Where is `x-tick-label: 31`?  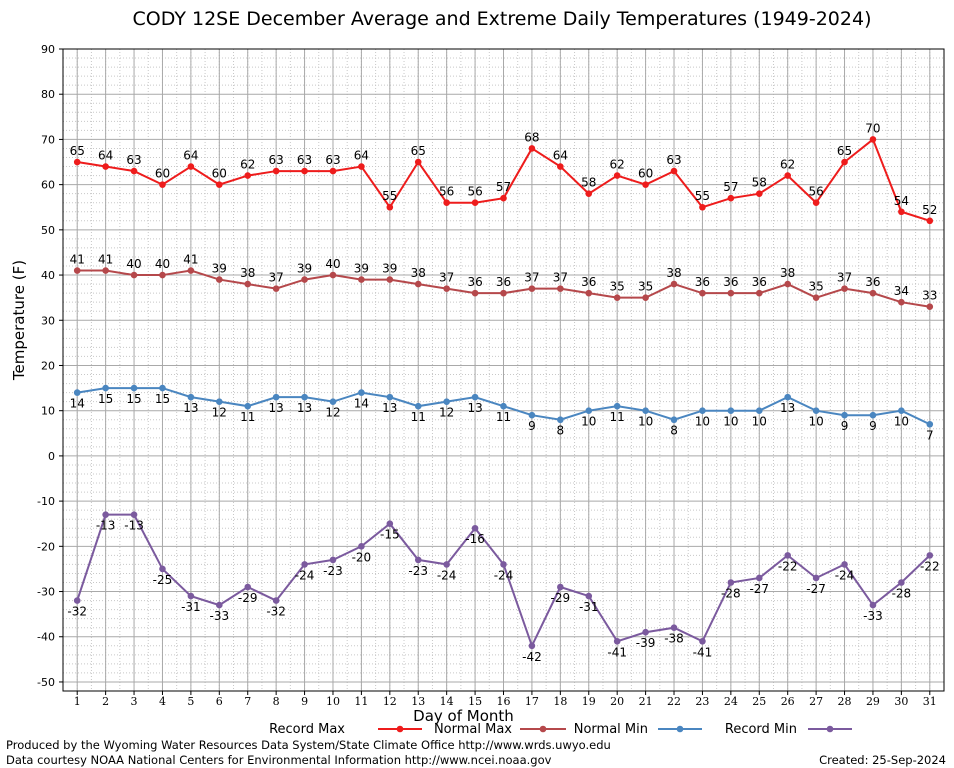
x-tick-label: 31 is located at coordinates (930, 701).